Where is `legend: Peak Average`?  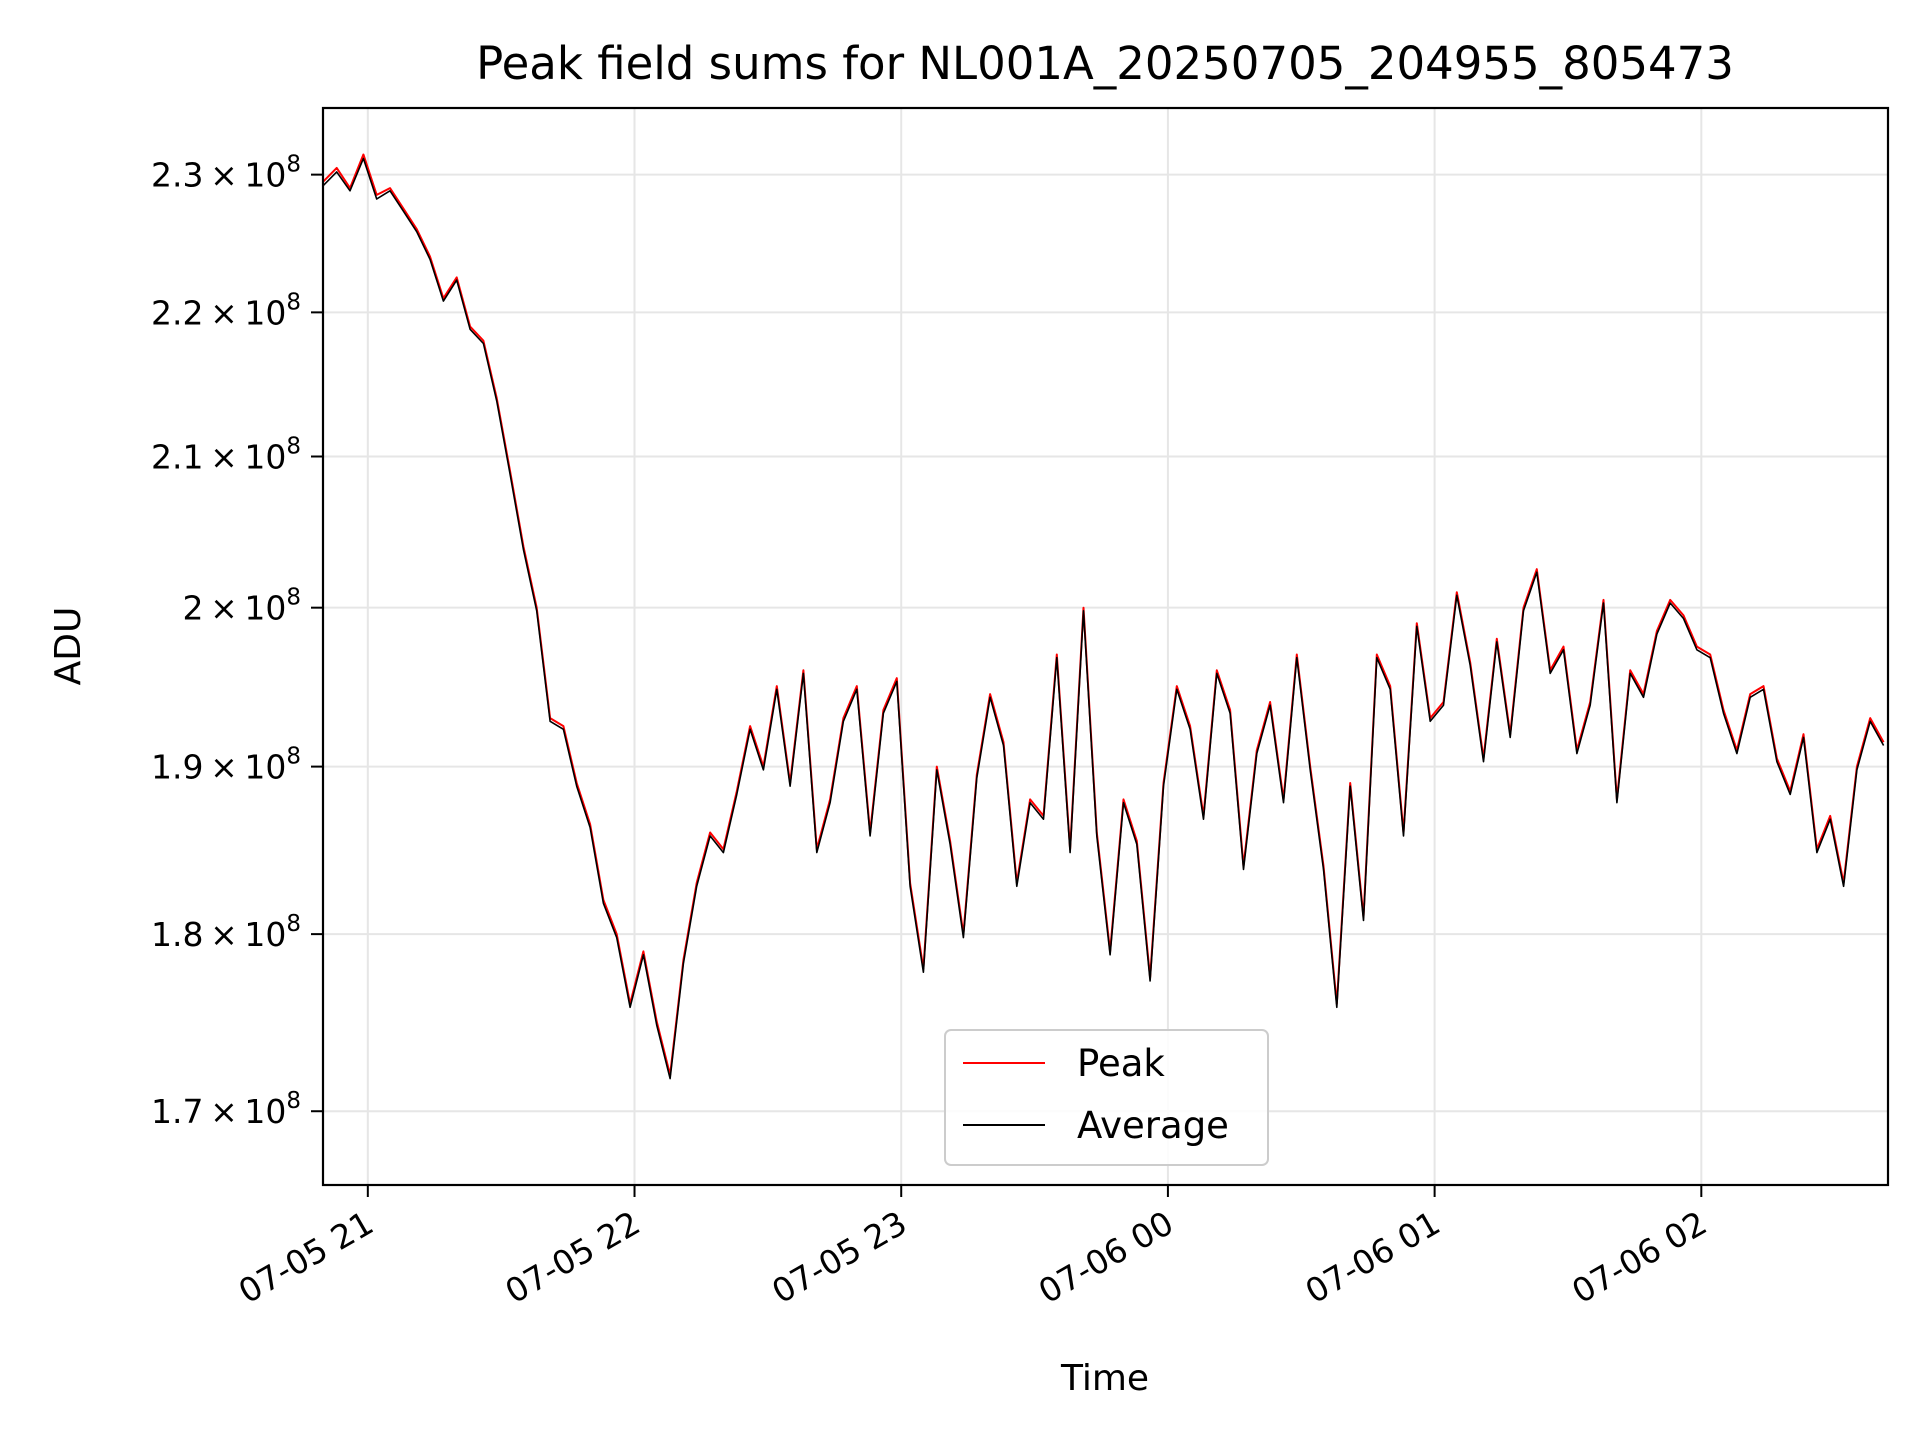 legend: Peak Average is located at coordinates (1106, 1097).